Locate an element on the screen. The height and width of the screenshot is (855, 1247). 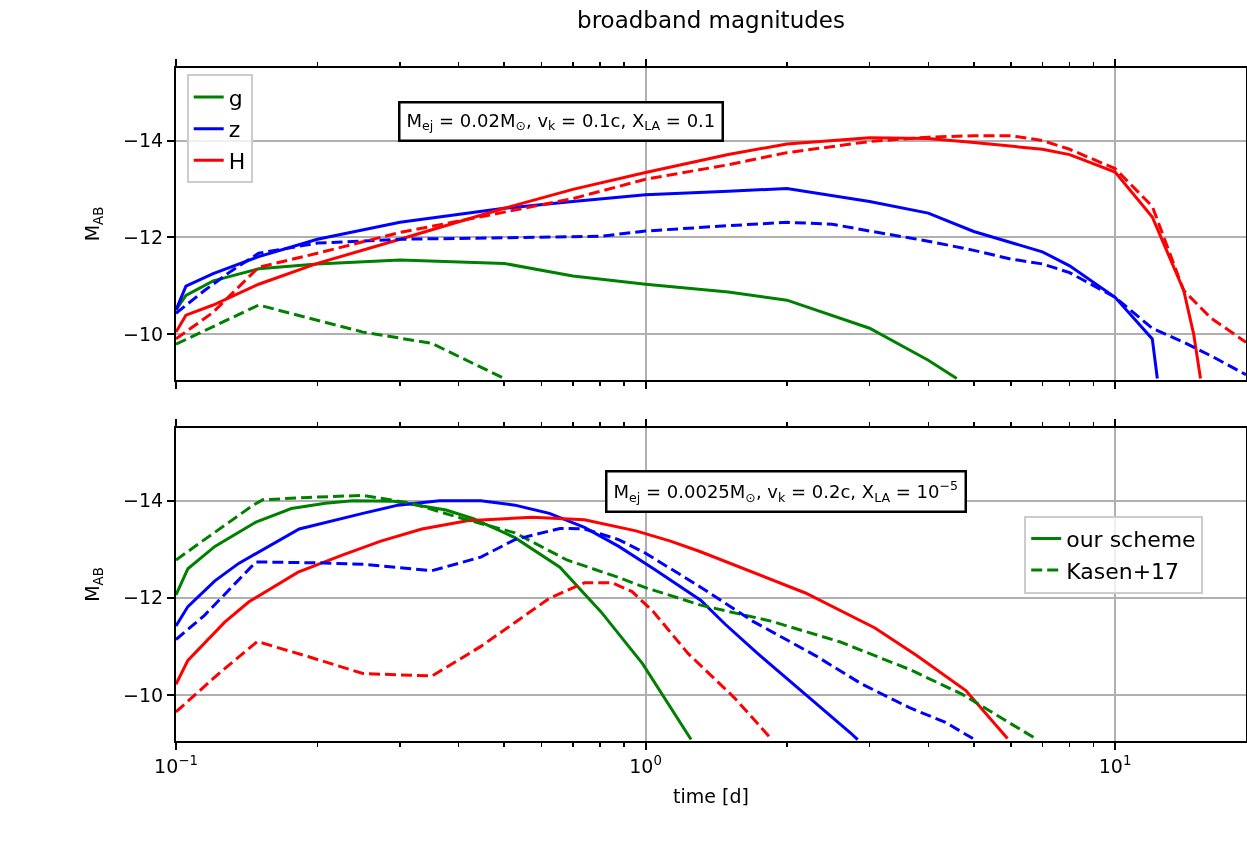
legend-label: z is located at coordinates (234, 130).